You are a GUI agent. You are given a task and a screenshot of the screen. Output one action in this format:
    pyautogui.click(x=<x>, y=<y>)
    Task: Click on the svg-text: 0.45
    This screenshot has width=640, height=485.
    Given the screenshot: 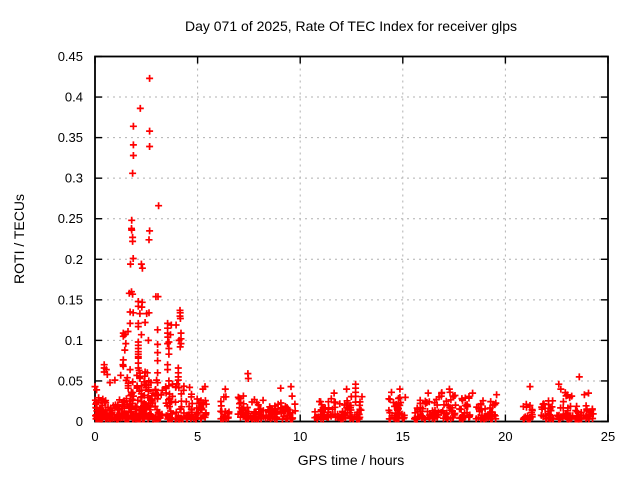 What is the action you would take?
    pyautogui.click(x=70, y=56)
    